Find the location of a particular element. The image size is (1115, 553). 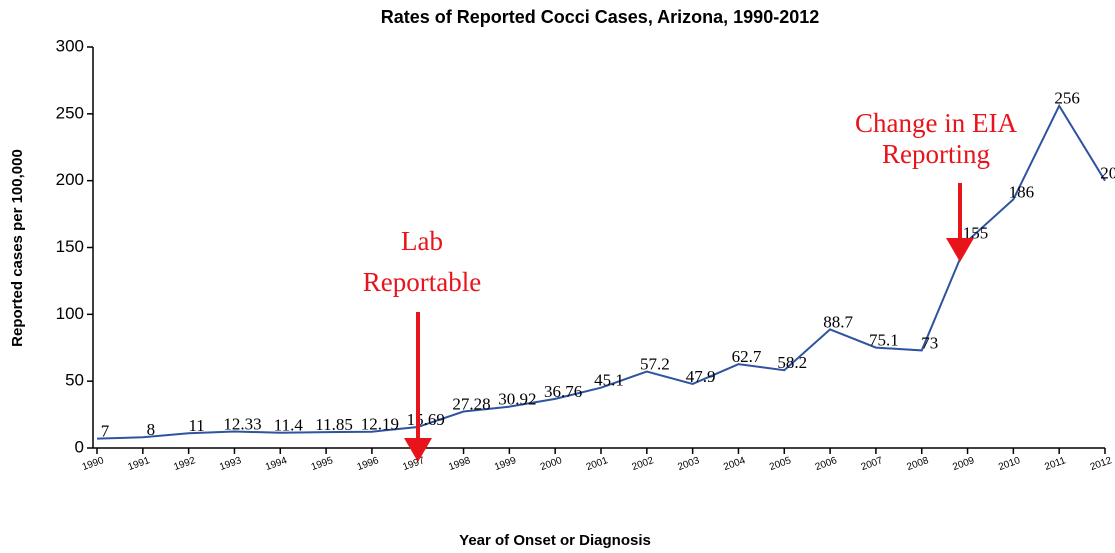

annotation-text: Reportable is located at coordinates (422, 282).